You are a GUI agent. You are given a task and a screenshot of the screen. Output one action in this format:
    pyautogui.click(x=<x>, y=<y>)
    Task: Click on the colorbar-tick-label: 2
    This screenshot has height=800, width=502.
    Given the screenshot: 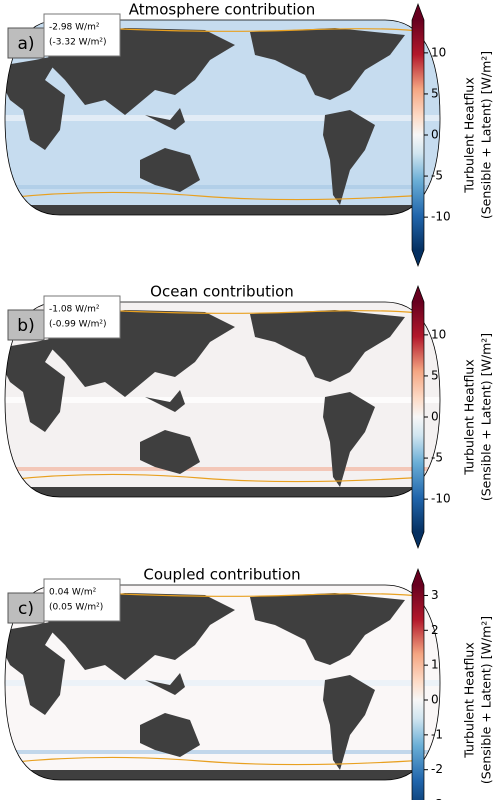 What is the action you would take?
    pyautogui.click(x=435, y=630)
    